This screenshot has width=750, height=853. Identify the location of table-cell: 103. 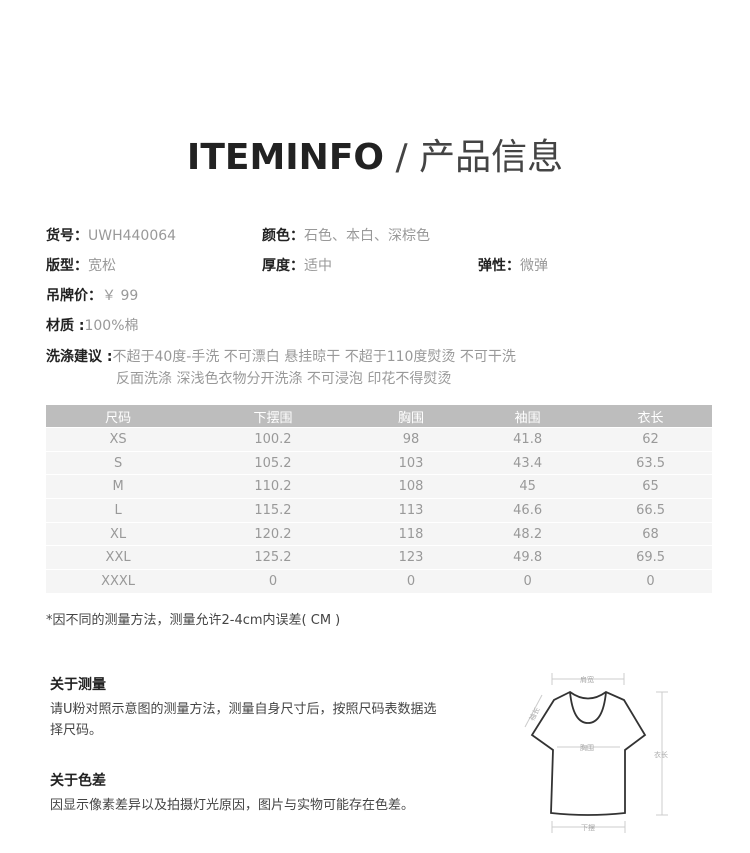
(411, 462).